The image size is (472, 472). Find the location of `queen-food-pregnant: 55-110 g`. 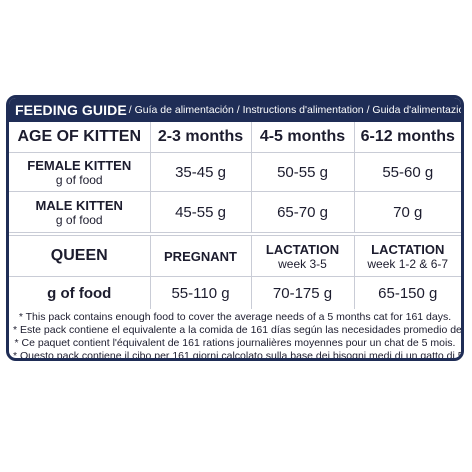

queen-food-pregnant: 55-110 g is located at coordinates (201, 292).